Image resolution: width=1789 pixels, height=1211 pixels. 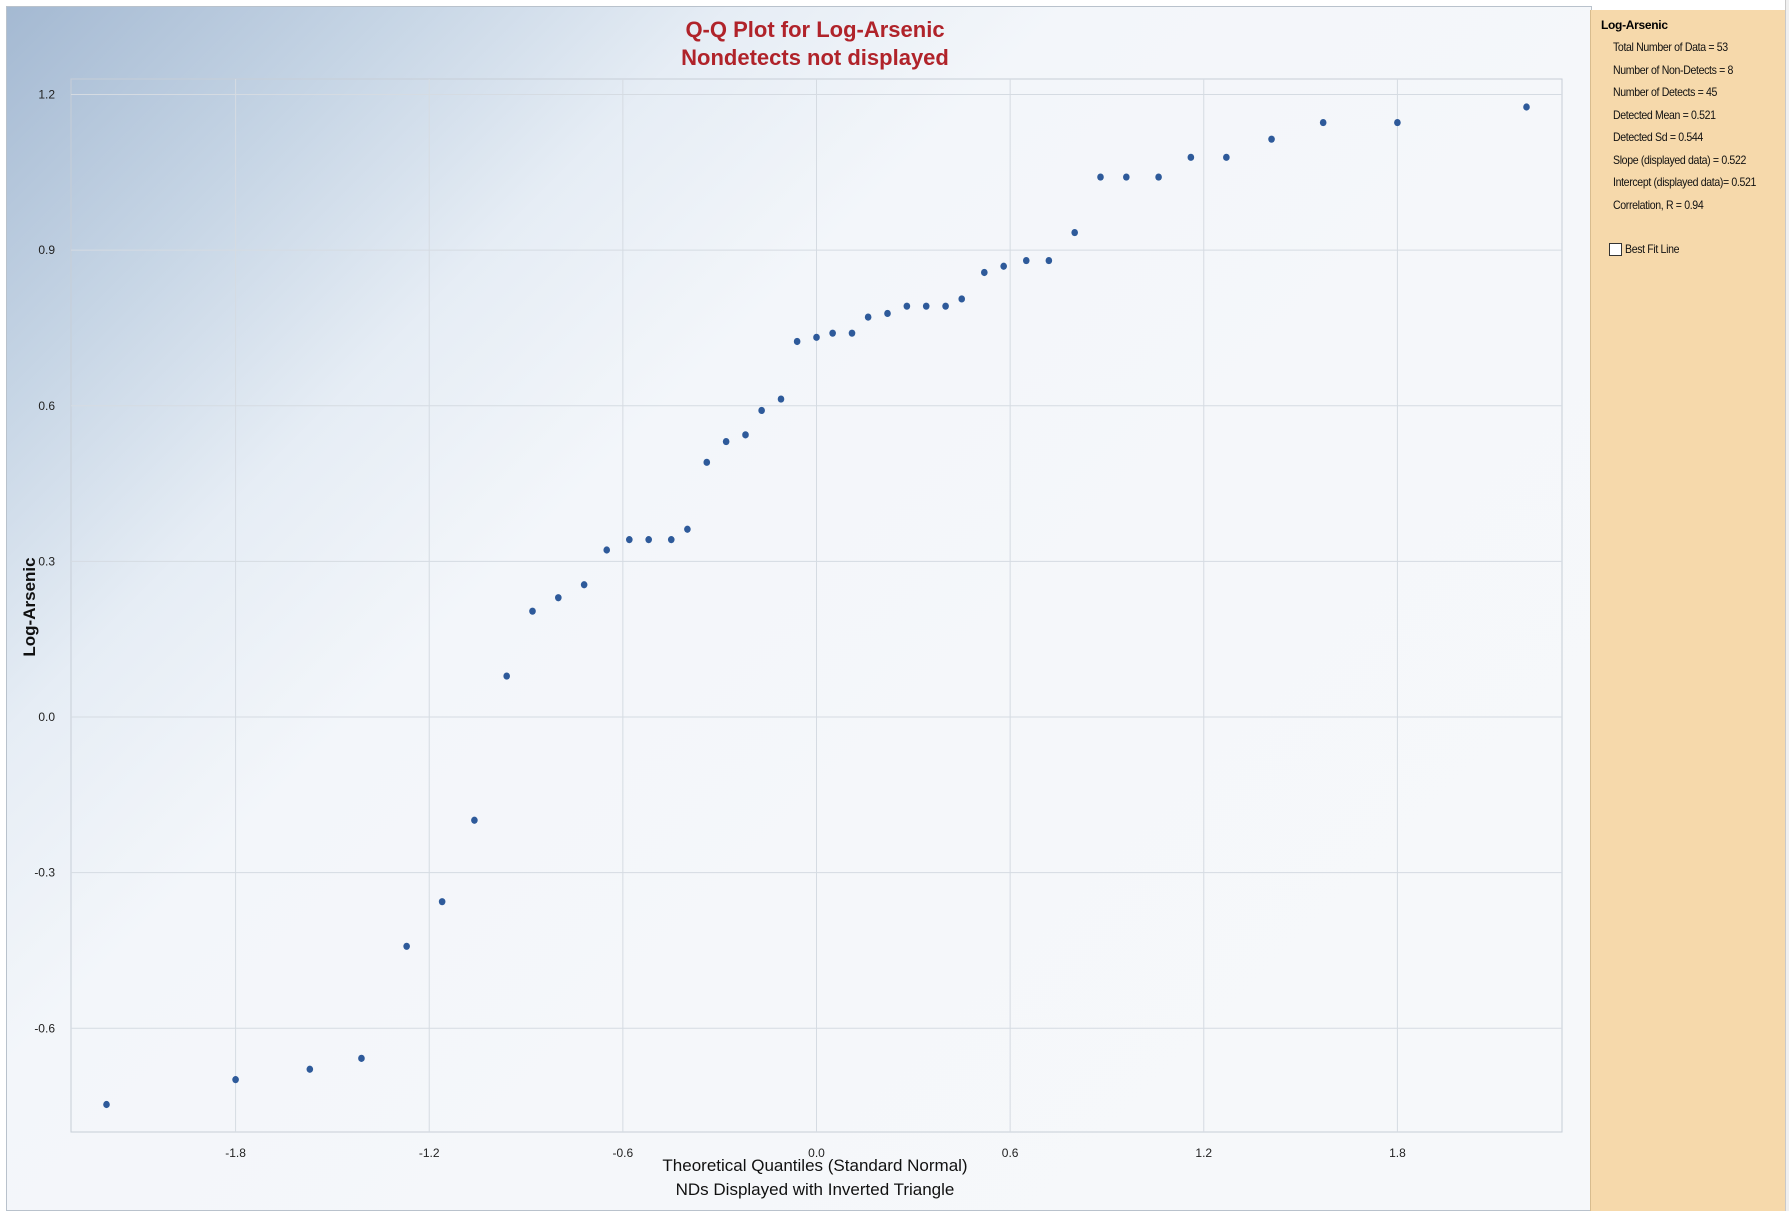 What do you see at coordinates (46, 717) in the screenshot?
I see `y-tick-label: 0.0` at bounding box center [46, 717].